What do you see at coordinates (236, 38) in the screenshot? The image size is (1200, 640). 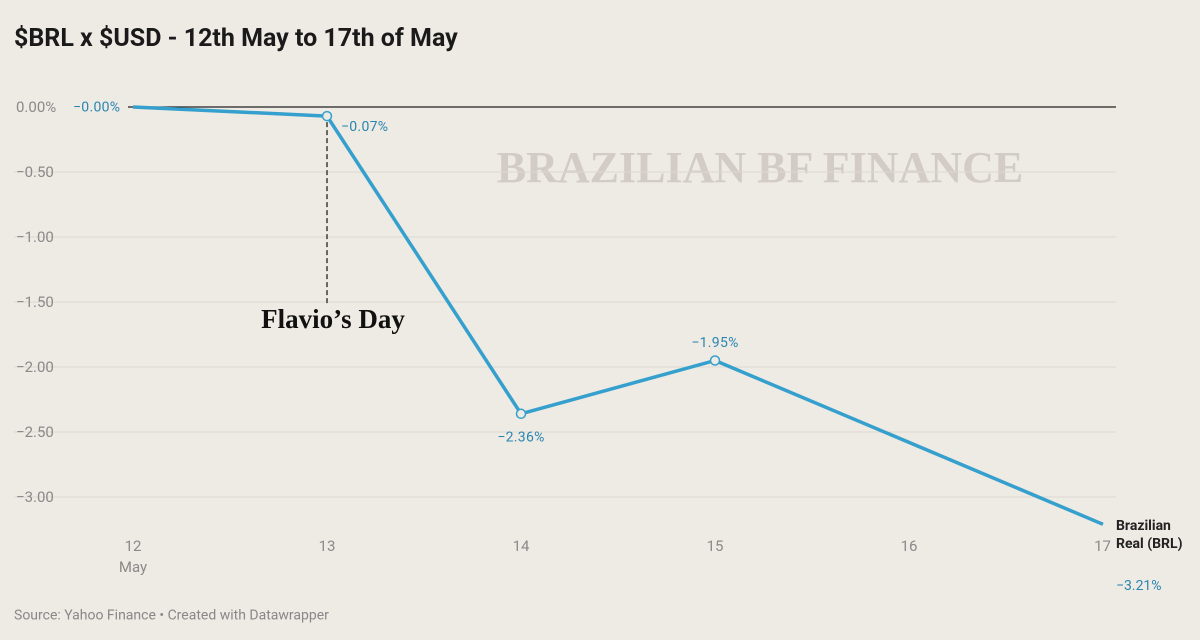 I see `chart-title: $BRL x $USD - 12th May to 17th of May` at bounding box center [236, 38].